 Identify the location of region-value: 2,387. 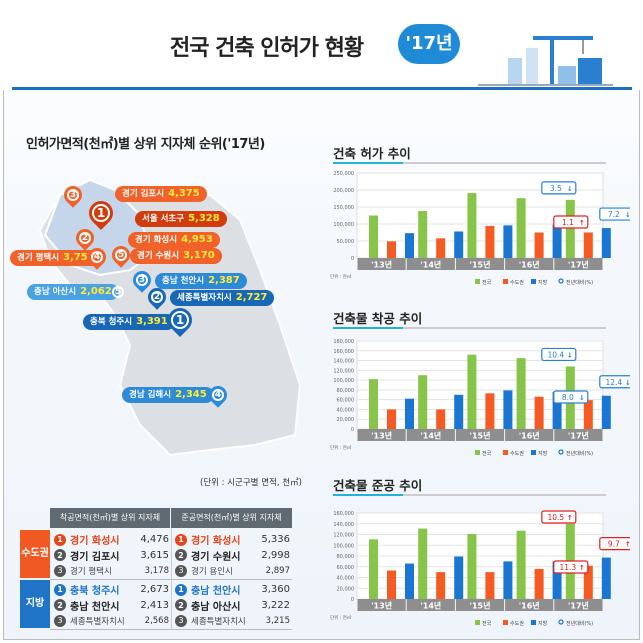
(224, 280).